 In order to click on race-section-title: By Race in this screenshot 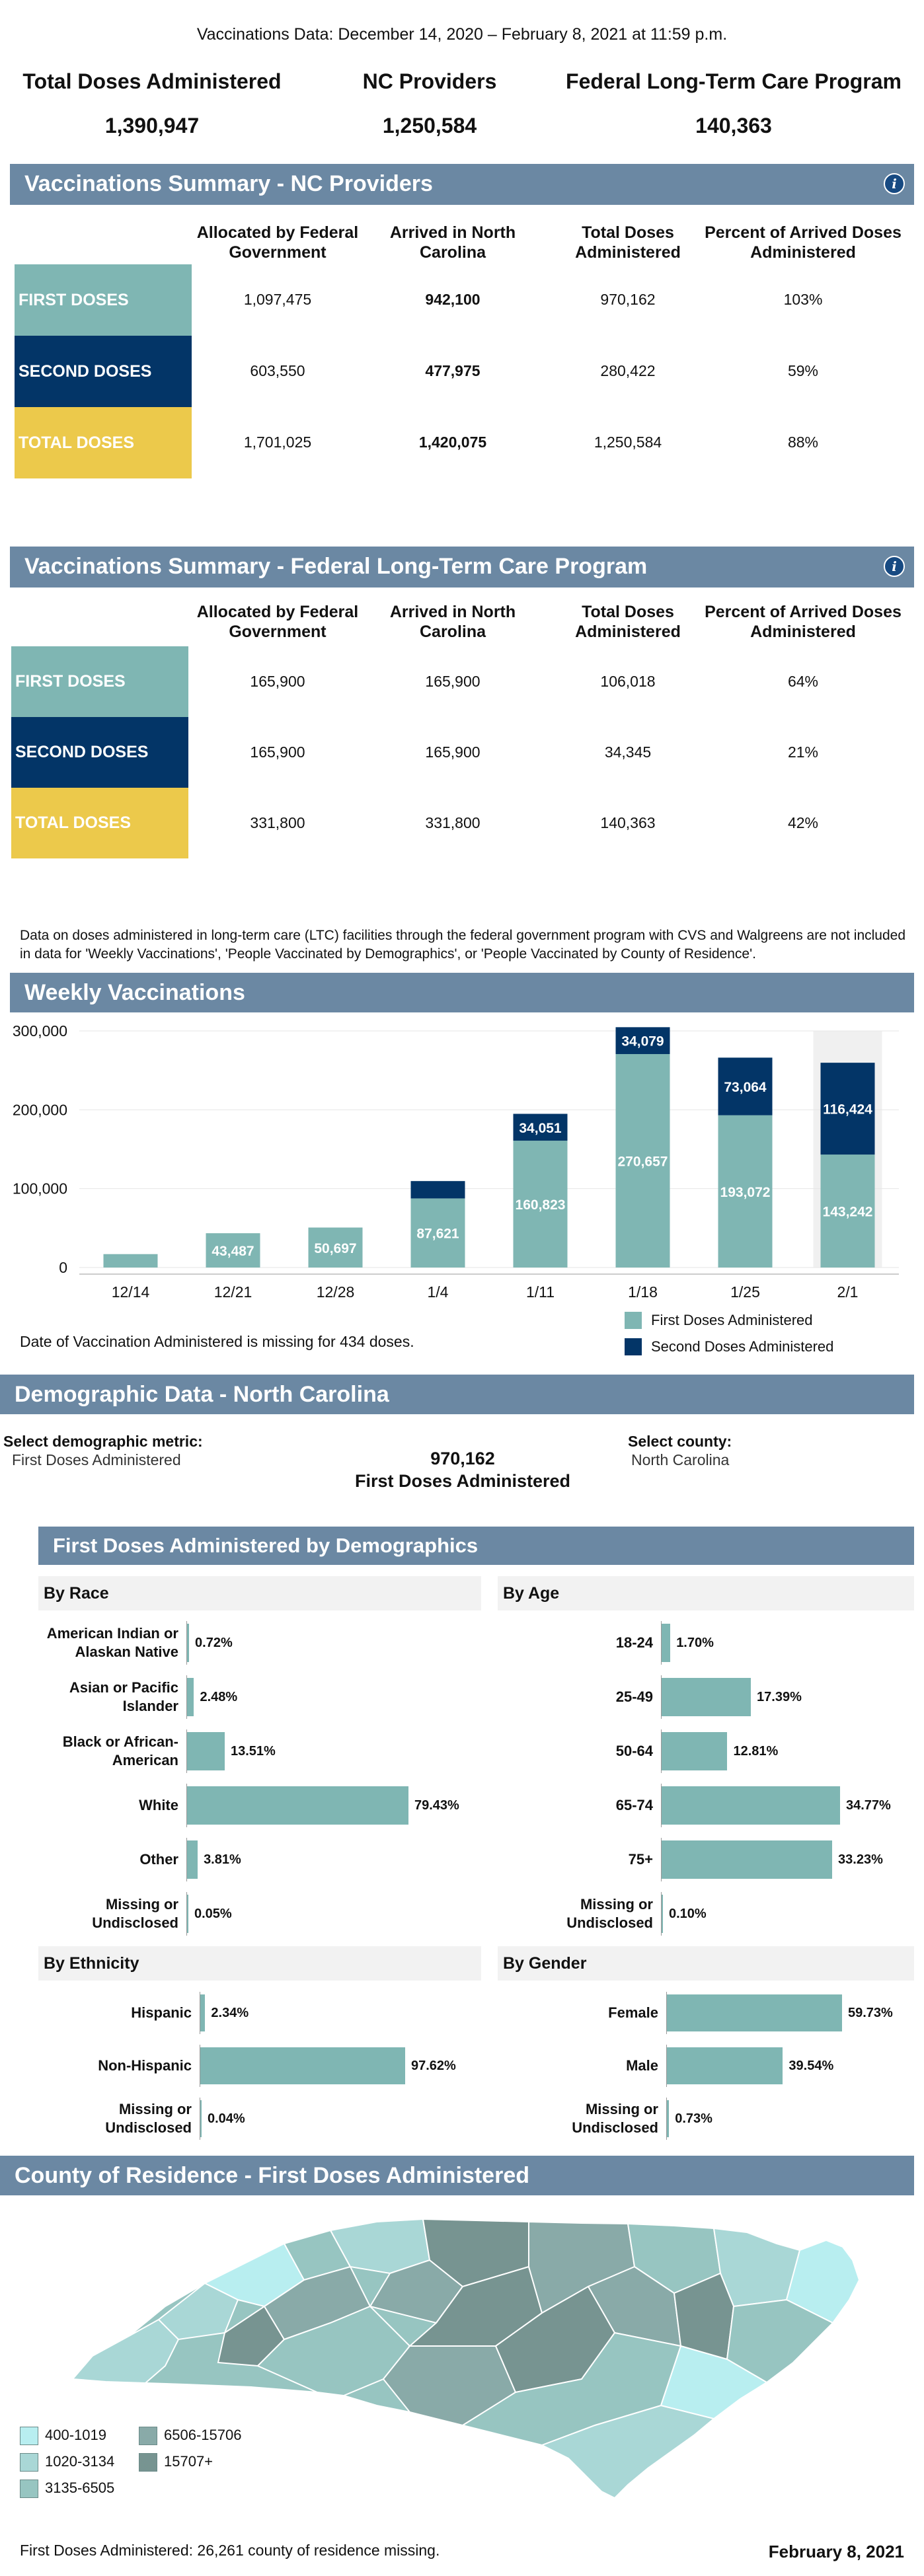, I will do `click(259, 1593)`.